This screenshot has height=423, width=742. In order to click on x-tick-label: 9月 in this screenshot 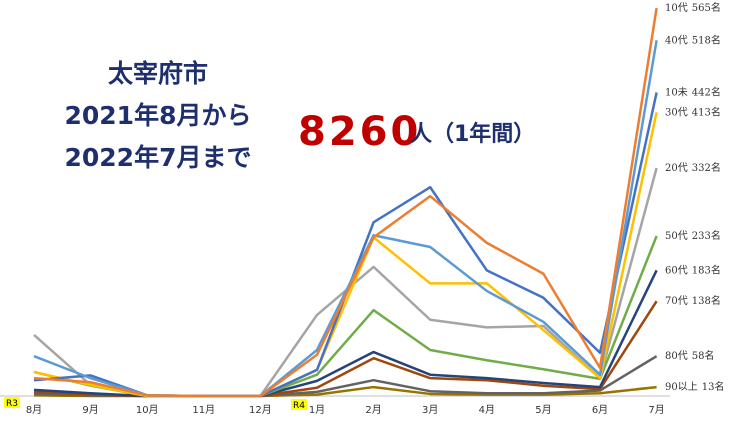, I will do `click(90, 410)`.